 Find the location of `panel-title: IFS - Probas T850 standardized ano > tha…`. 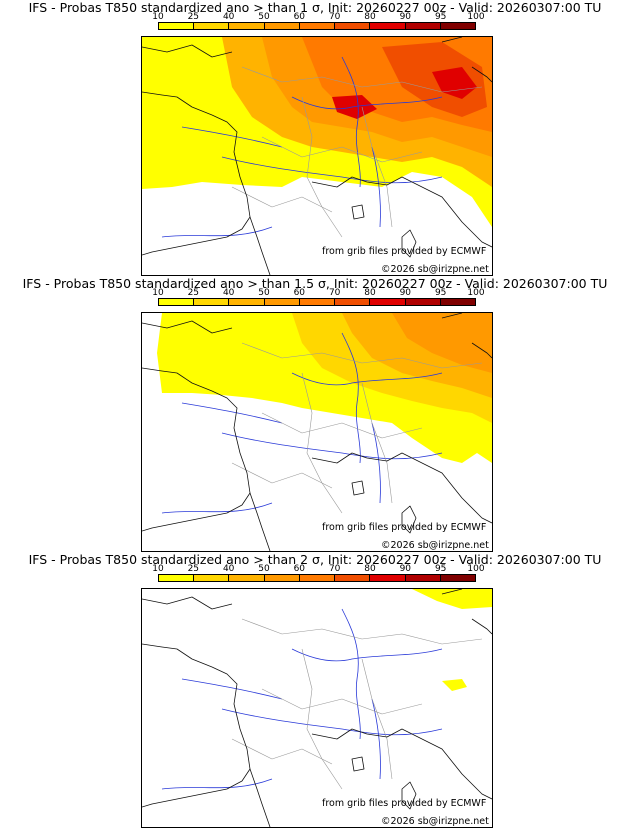

panel-title: IFS - Probas T850 standardized ano > tha… is located at coordinates (315, 283).